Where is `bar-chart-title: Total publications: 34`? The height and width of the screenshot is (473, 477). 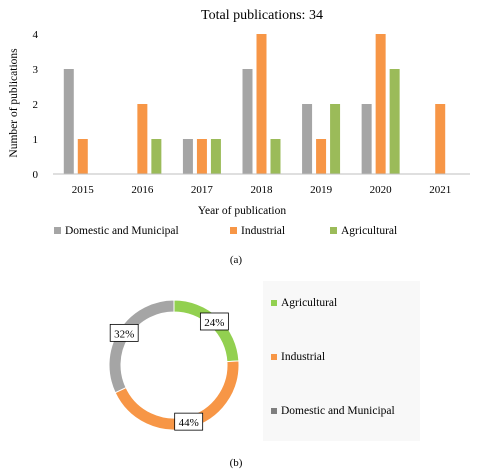
bar-chart-title: Total publications: 34 is located at coordinates (262, 15).